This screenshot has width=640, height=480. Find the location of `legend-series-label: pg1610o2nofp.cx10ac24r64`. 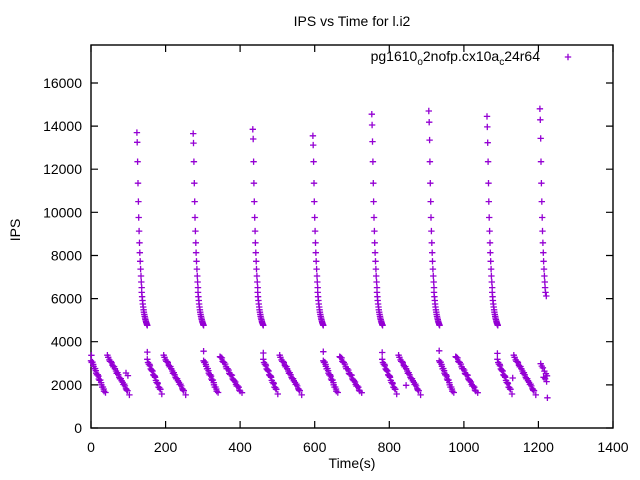

legend-series-label: pg1610o2nofp.cx10ac24r64 is located at coordinates (455, 58).